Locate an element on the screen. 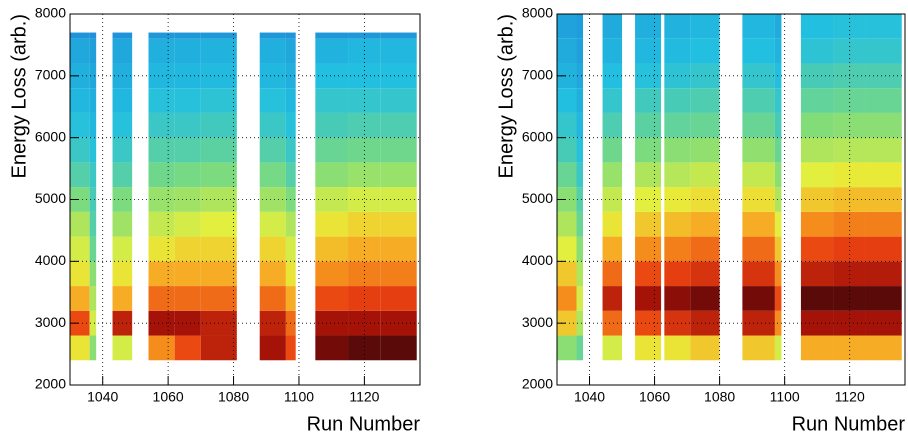 The image size is (908, 435). y-tick-label: 2000 is located at coordinates (537, 384).